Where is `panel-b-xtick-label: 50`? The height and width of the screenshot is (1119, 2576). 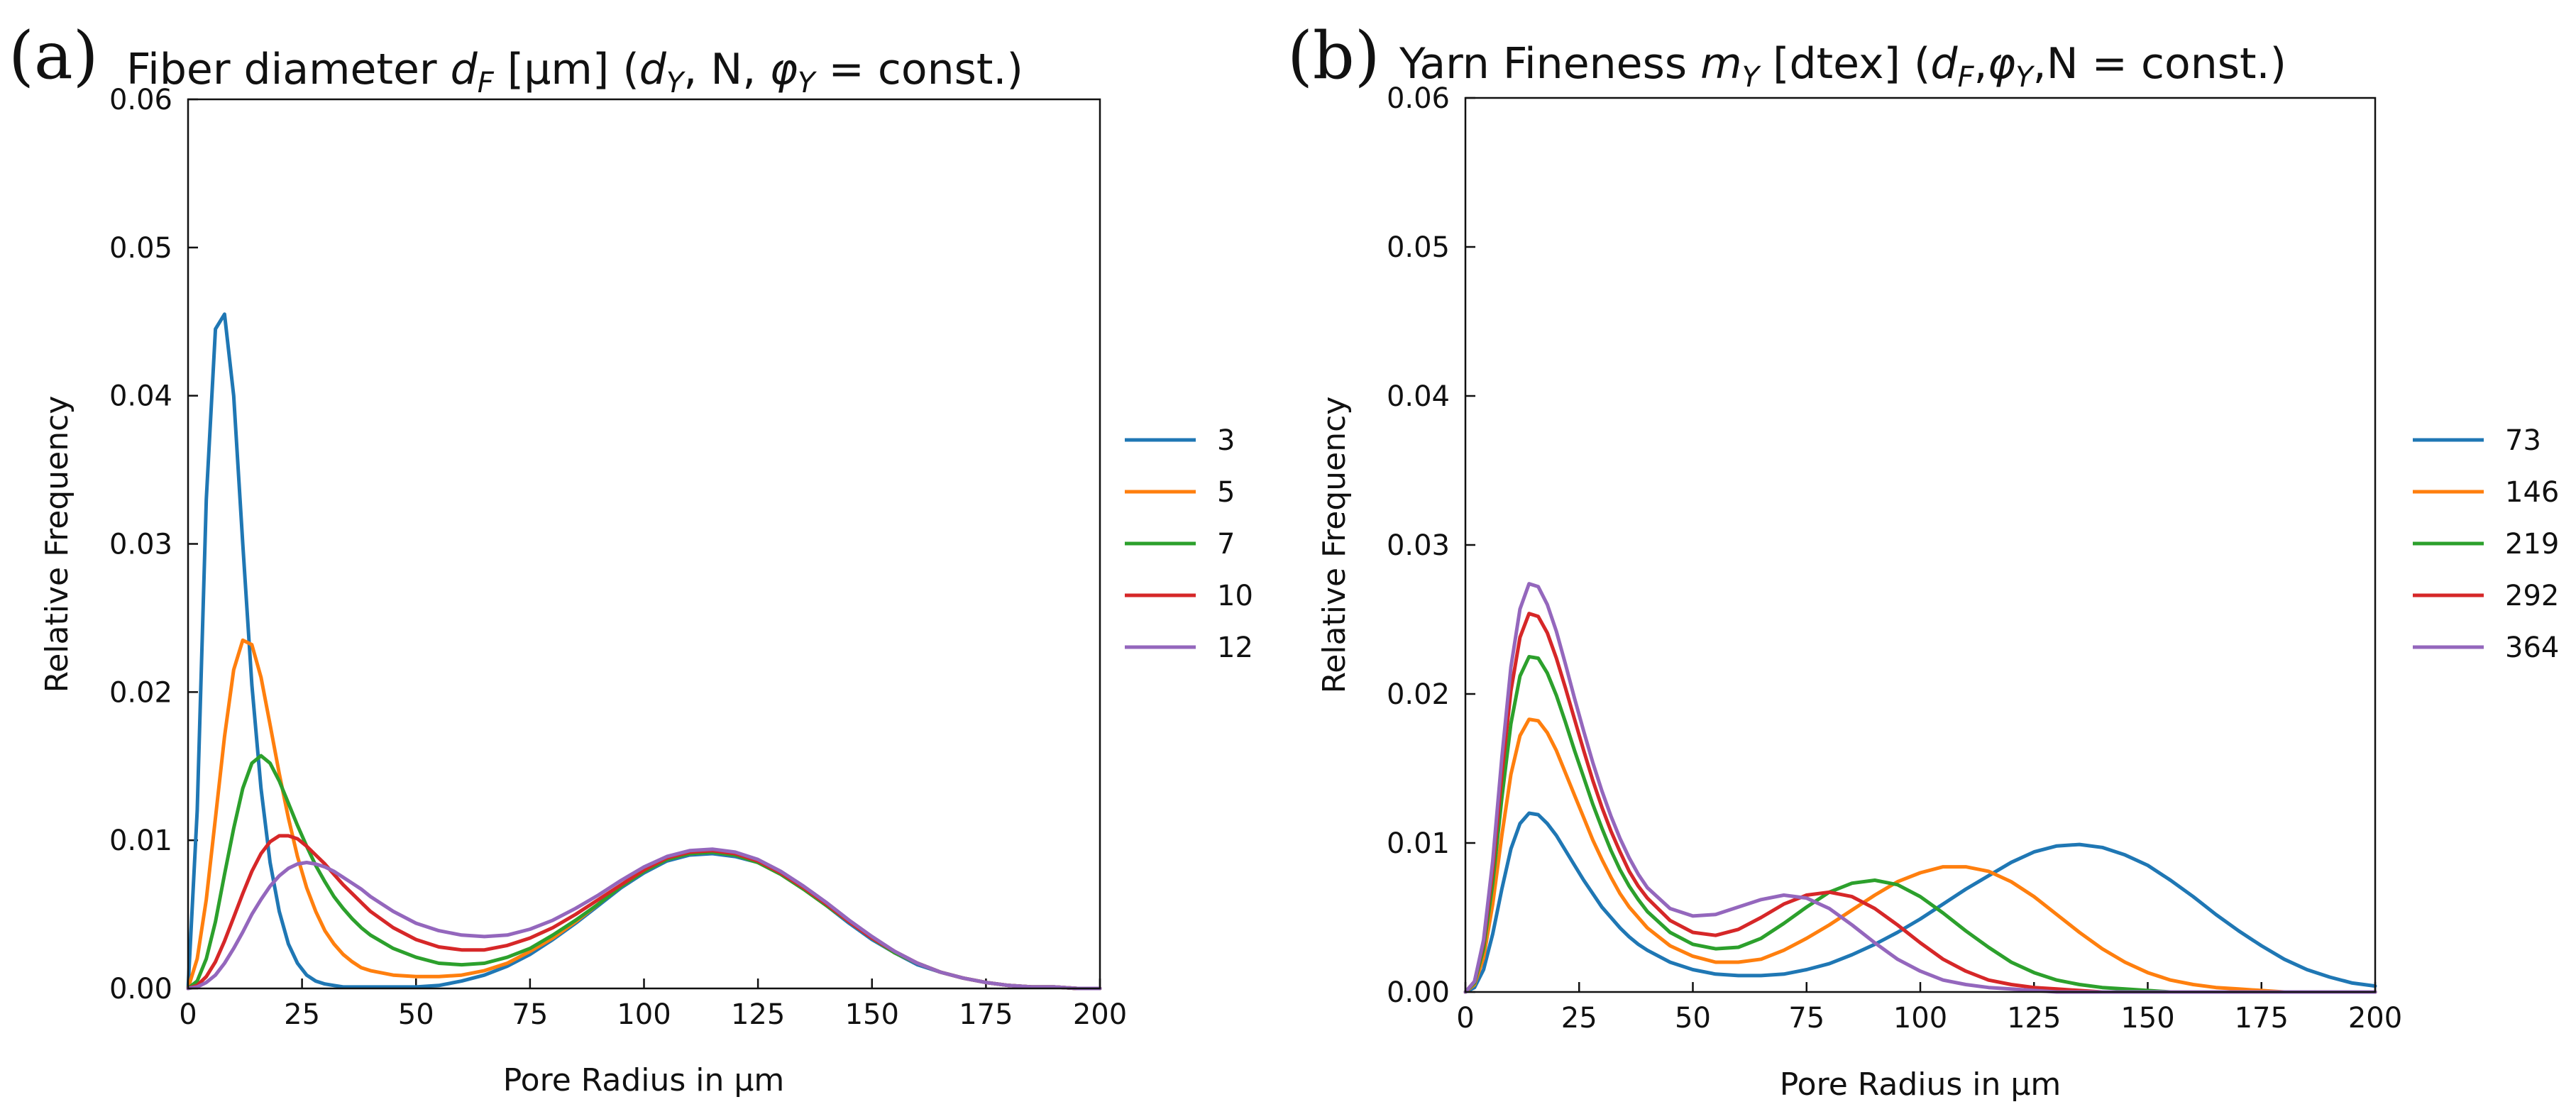
panel-b-xtick-label: 50 is located at coordinates (1693, 1018).